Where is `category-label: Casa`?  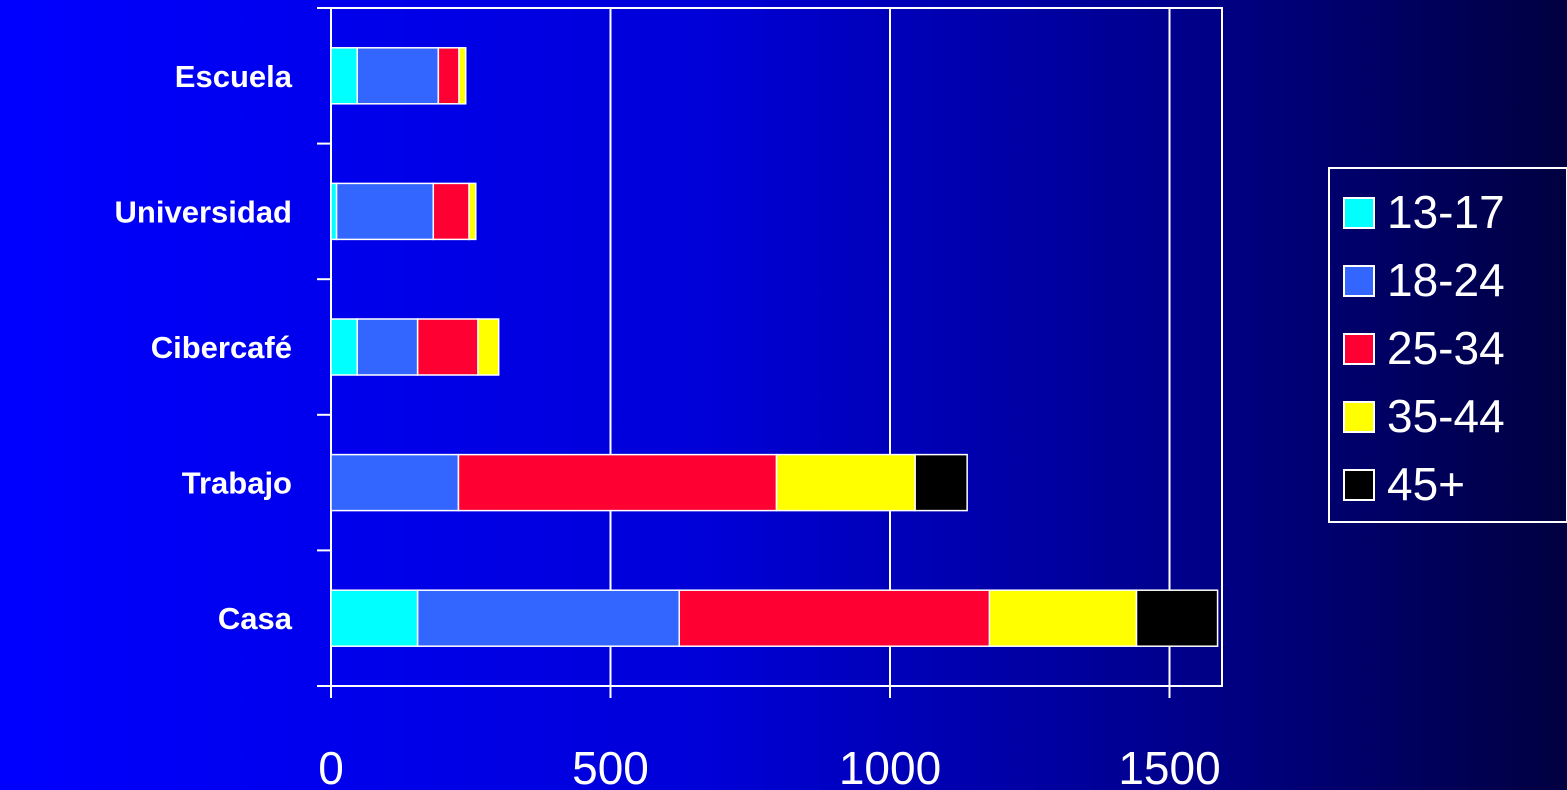
category-label: Casa is located at coordinates (255, 618).